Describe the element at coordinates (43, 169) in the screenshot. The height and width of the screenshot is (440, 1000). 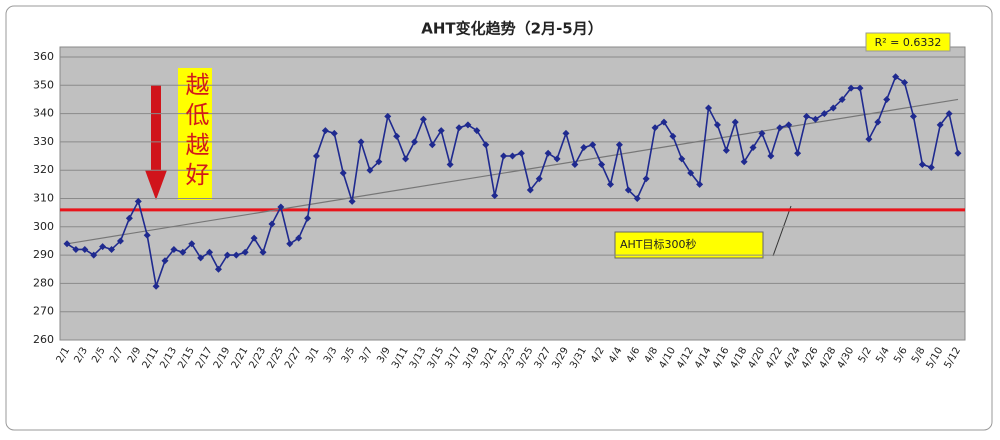
I see `y-tick-label: 320` at that location.